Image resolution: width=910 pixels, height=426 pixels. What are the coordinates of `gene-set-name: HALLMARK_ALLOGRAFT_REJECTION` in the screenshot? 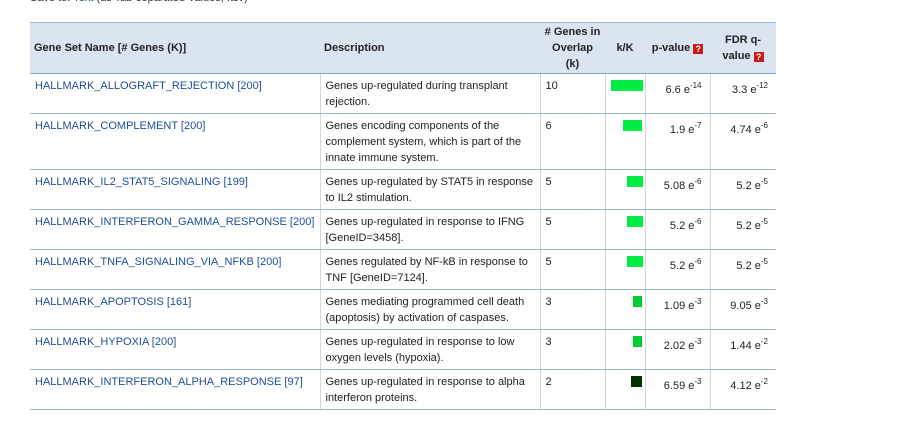 It's located at (135, 86).